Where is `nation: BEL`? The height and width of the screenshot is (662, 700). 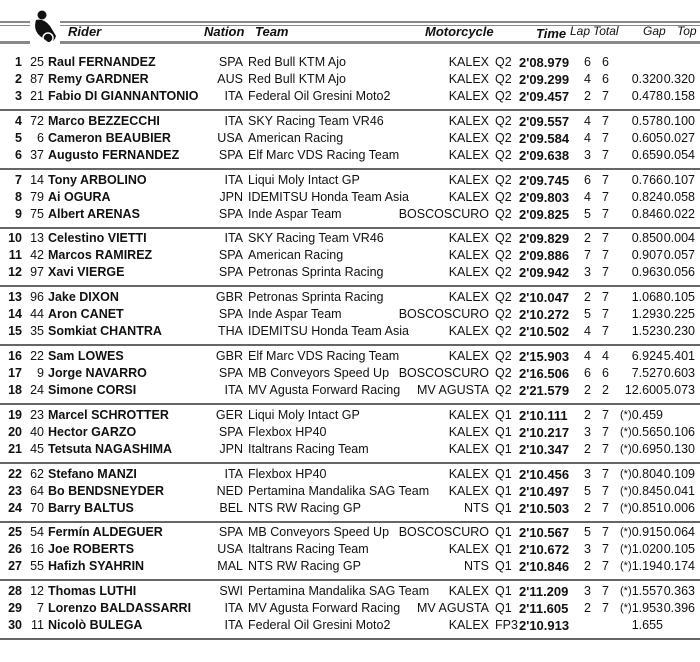
nation: BEL is located at coordinates (231, 507).